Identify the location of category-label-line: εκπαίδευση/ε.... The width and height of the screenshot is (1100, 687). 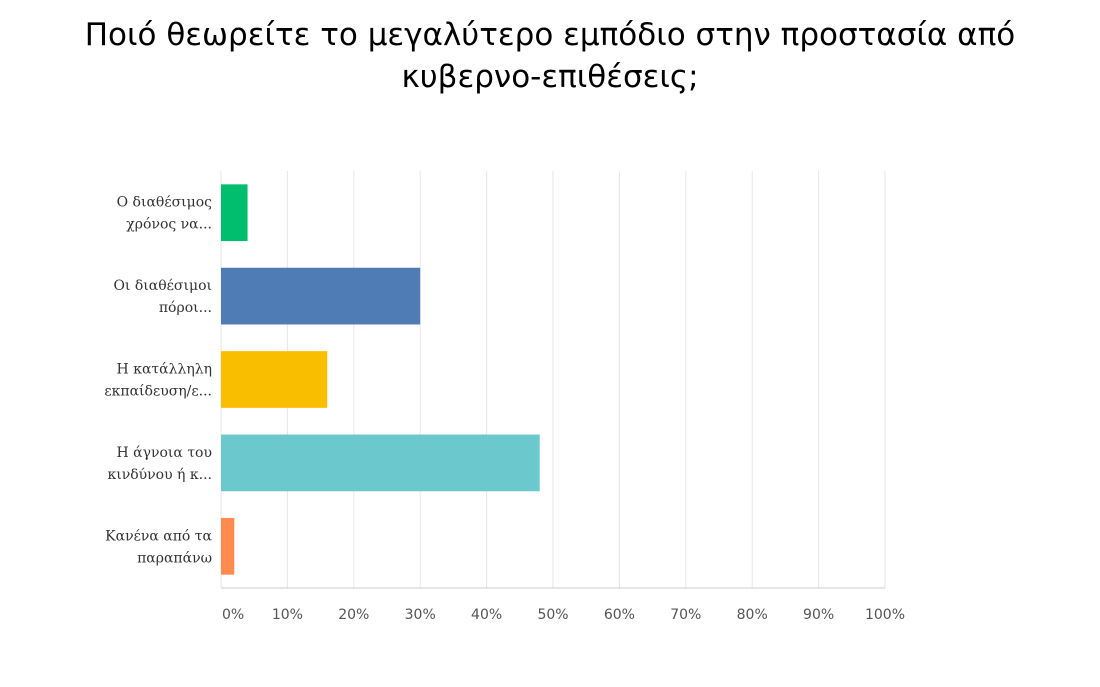
(158, 391).